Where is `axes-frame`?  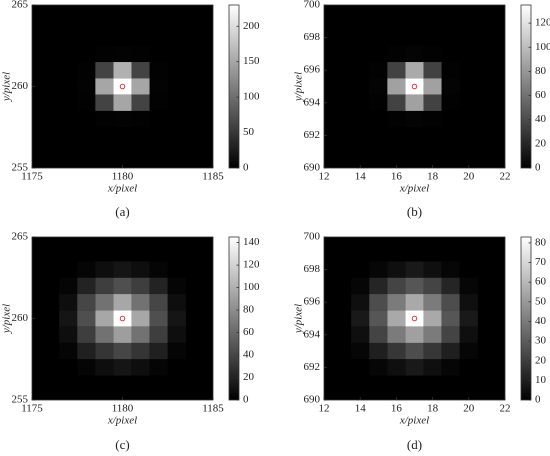
axes-frame is located at coordinates (414, 86).